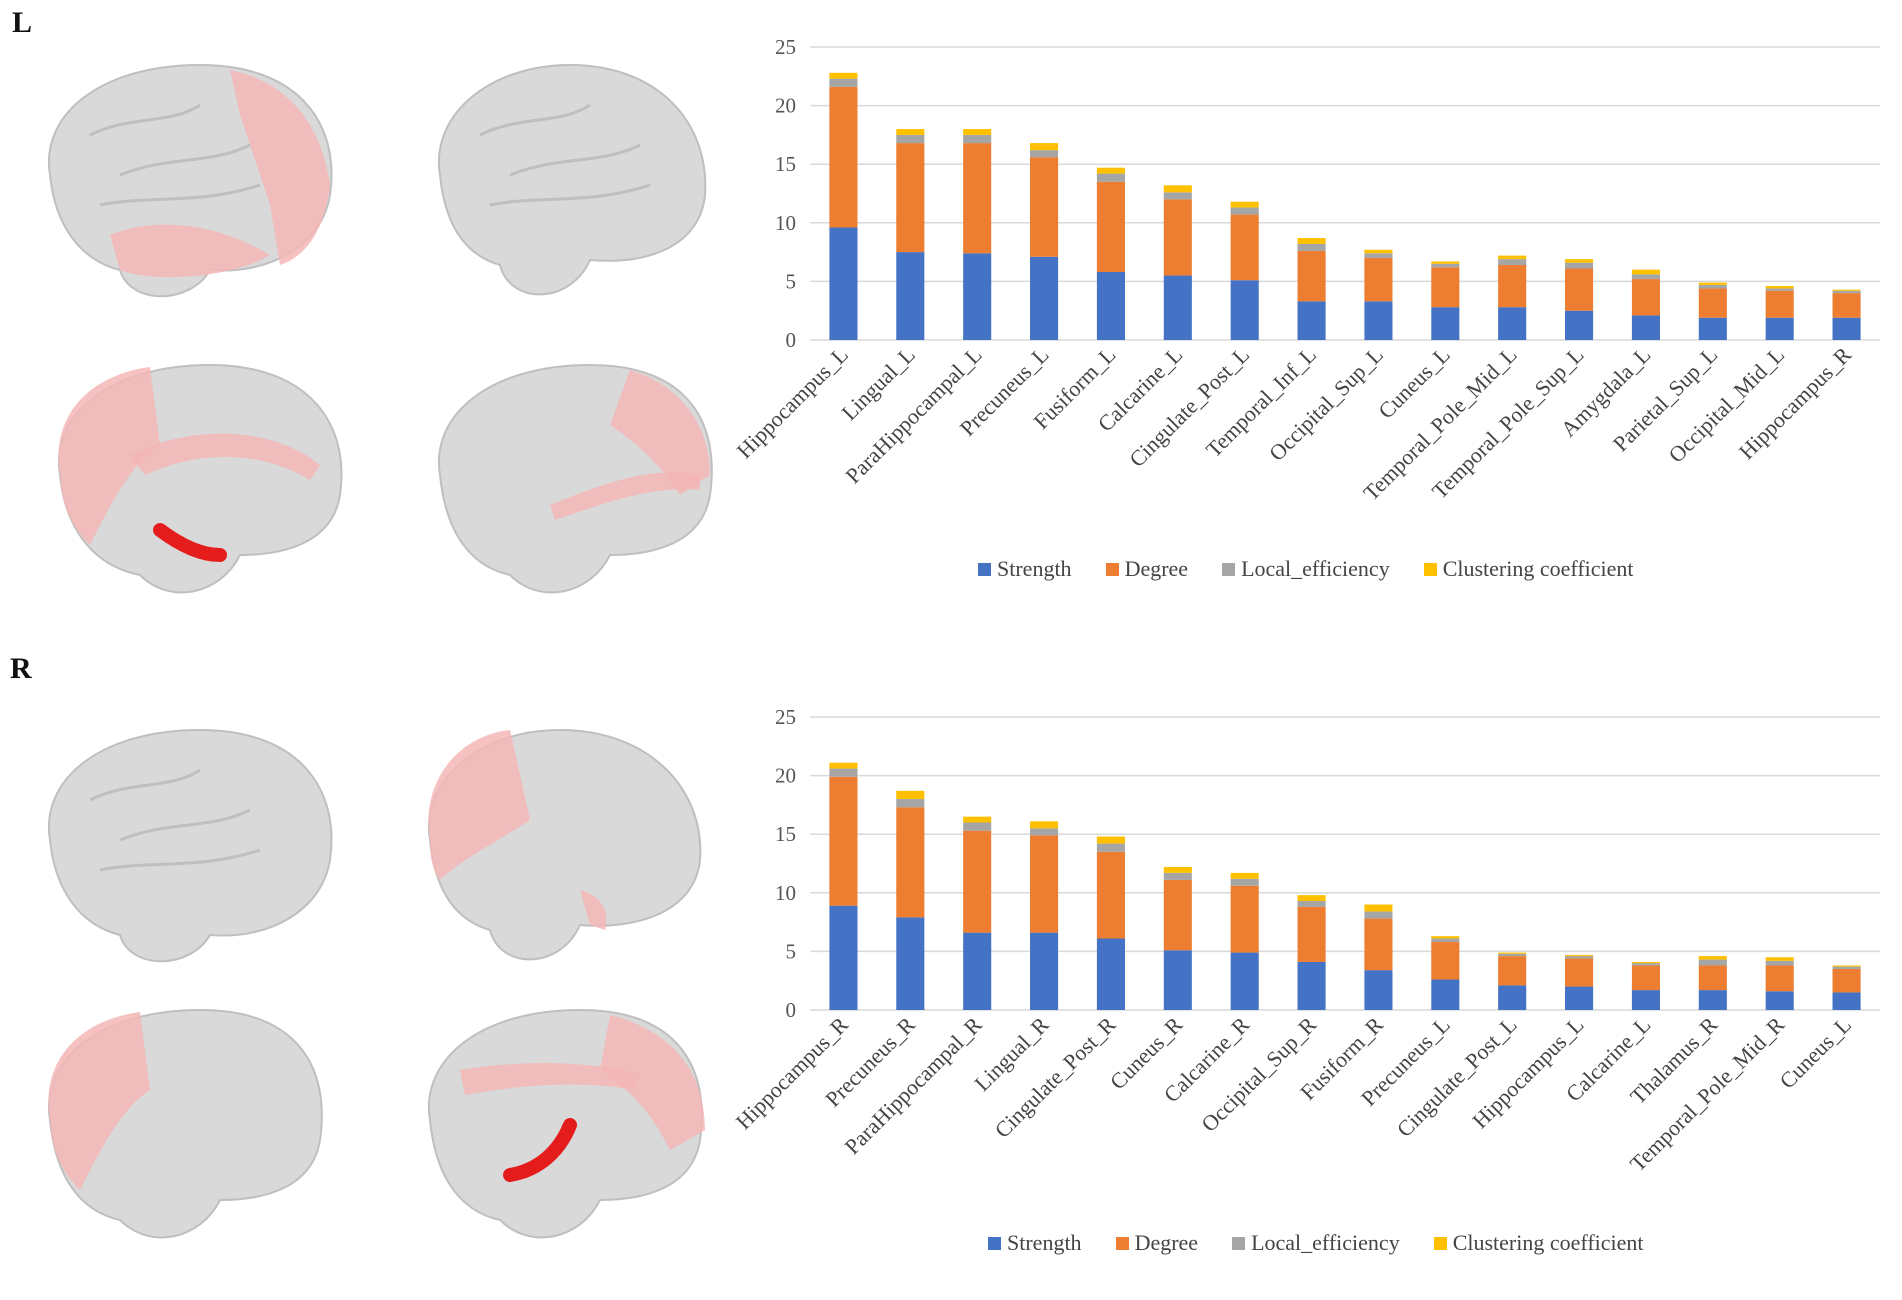 The image size is (1902, 1300). What do you see at coordinates (1166, 1242) in the screenshot?
I see `legend-label-degree: Degree` at bounding box center [1166, 1242].